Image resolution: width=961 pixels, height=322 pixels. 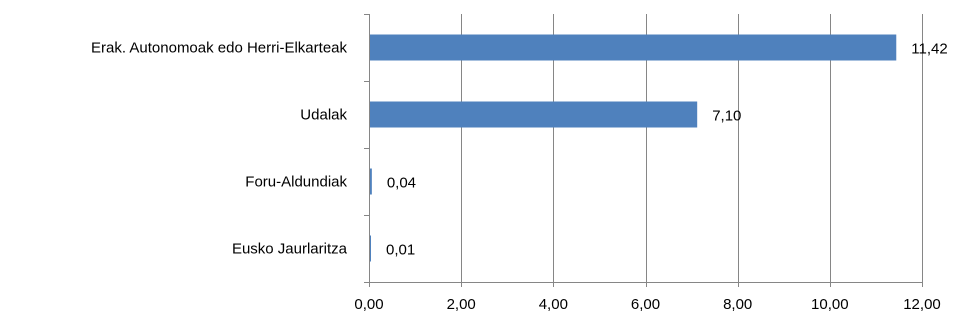 What do you see at coordinates (368, 304) in the screenshot?
I see `x-tick-label: 0,00` at bounding box center [368, 304].